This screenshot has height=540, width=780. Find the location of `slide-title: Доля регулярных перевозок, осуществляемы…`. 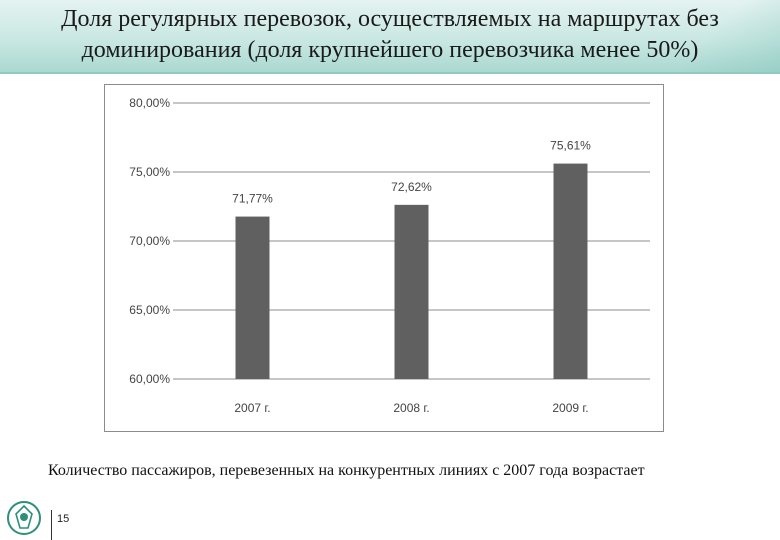

slide-title: Доля регулярных перевозок, осуществляемы… is located at coordinates (390, 34).